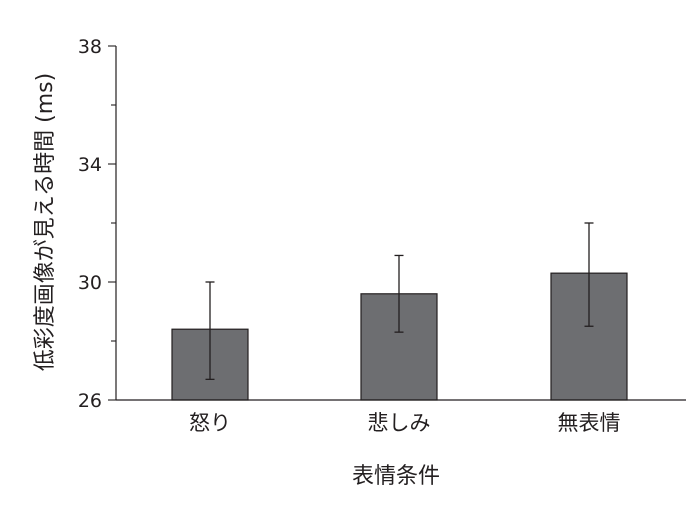 The height and width of the screenshot is (510, 700). Describe the element at coordinates (97, 224) in the screenshot. I see `y-ticks-layer: 26 30 34 38` at that location.